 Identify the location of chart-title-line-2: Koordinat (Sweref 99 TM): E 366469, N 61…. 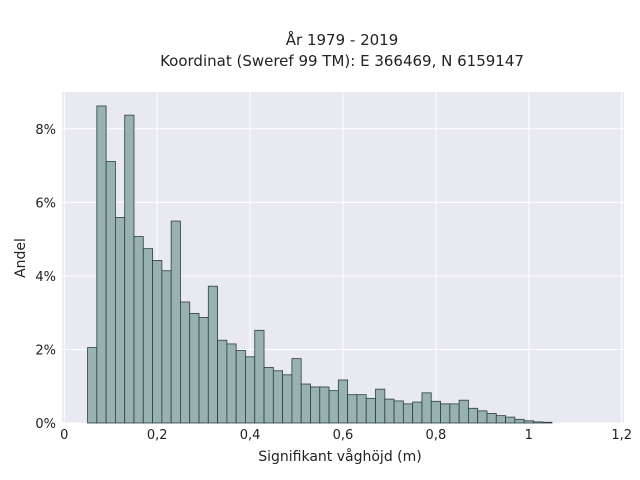
(342, 61).